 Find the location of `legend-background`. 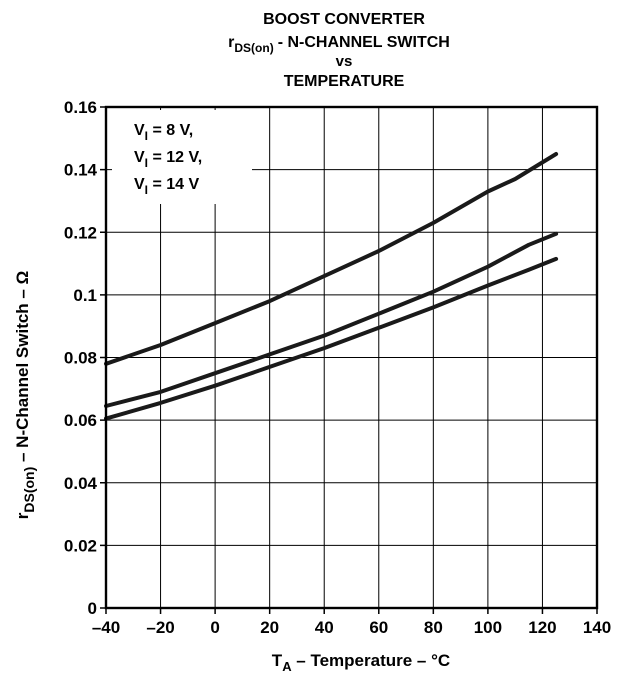

legend-background is located at coordinates (182, 157).